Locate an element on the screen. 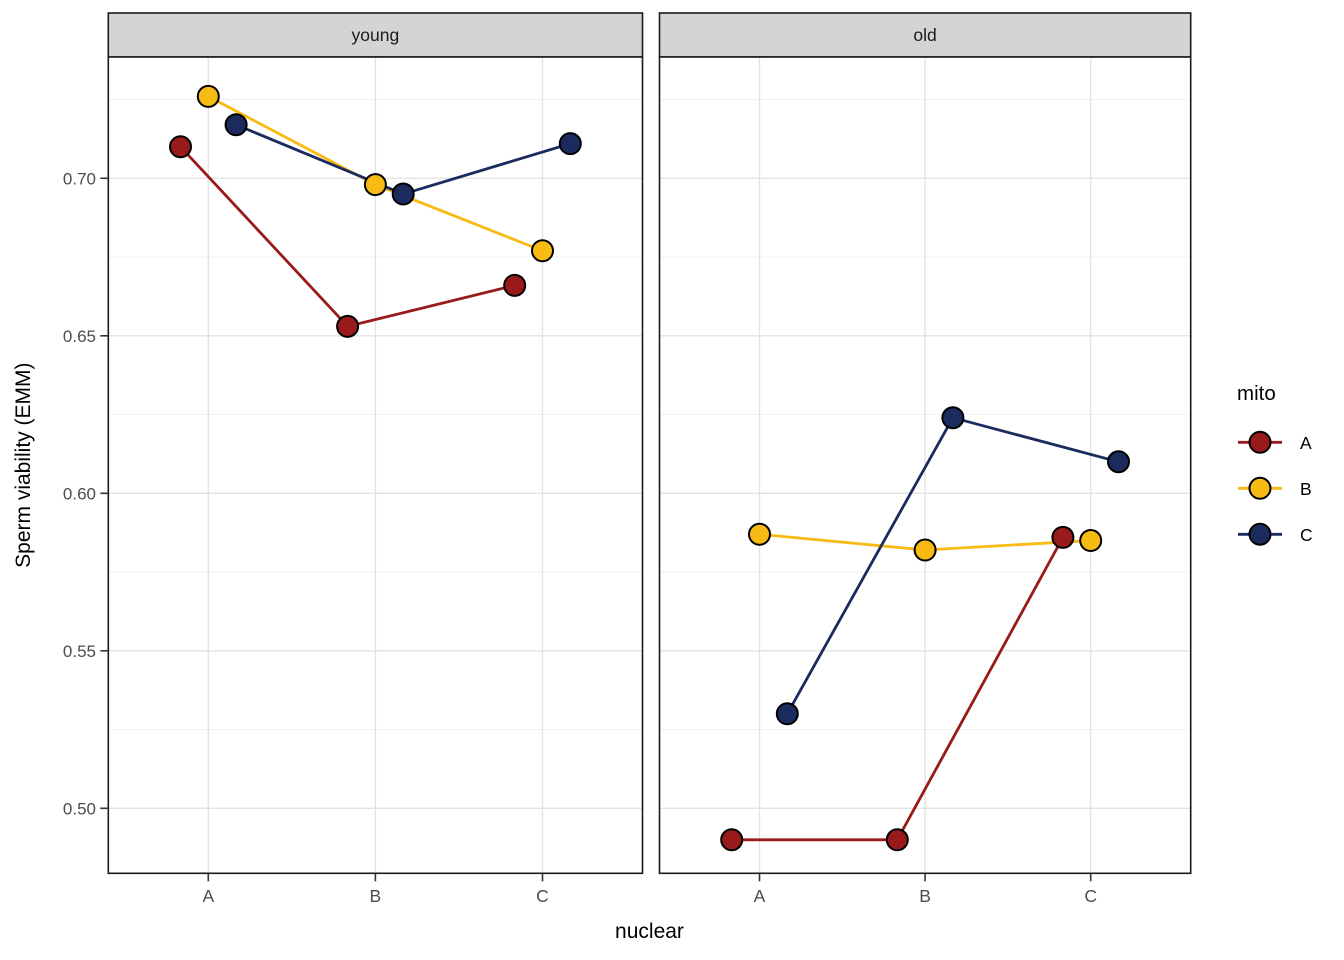 The width and height of the screenshot is (1344, 960). x-axis-title: nuclear is located at coordinates (649, 931).